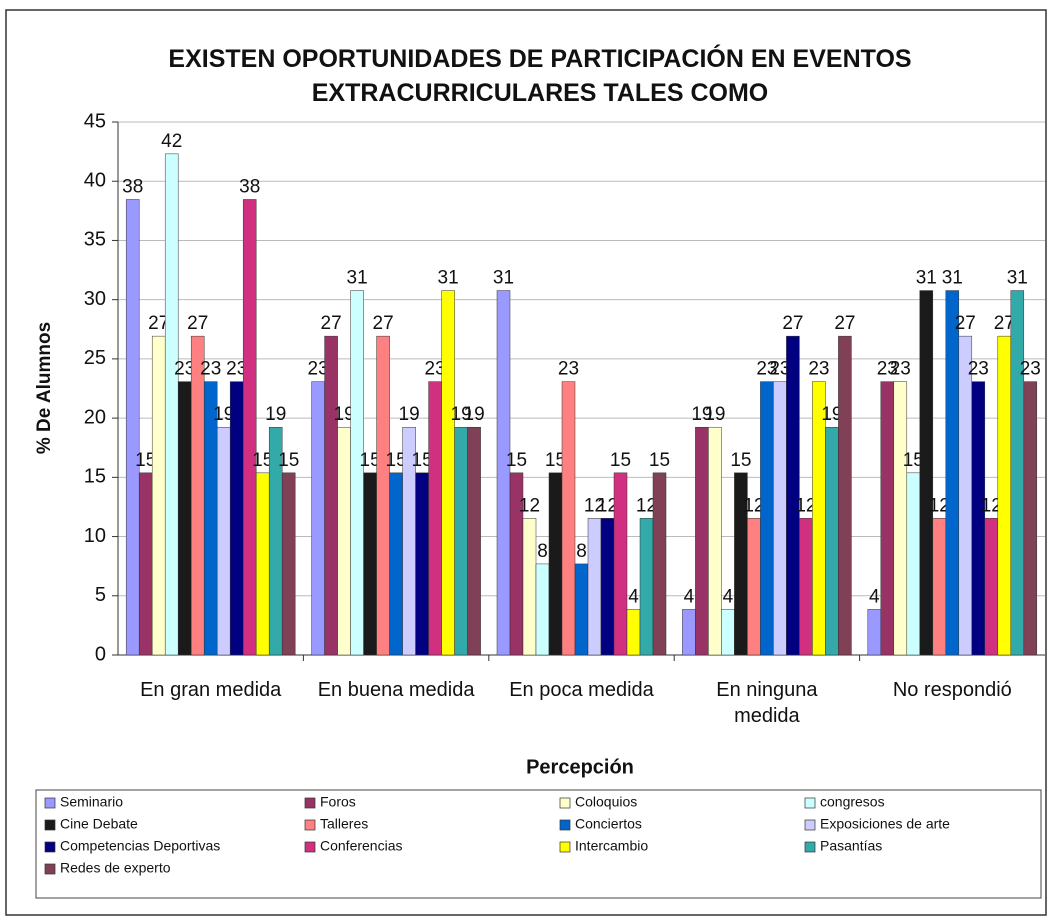  Describe the element at coordinates (852, 802) in the screenshot. I see `legend-label: congresos` at that location.